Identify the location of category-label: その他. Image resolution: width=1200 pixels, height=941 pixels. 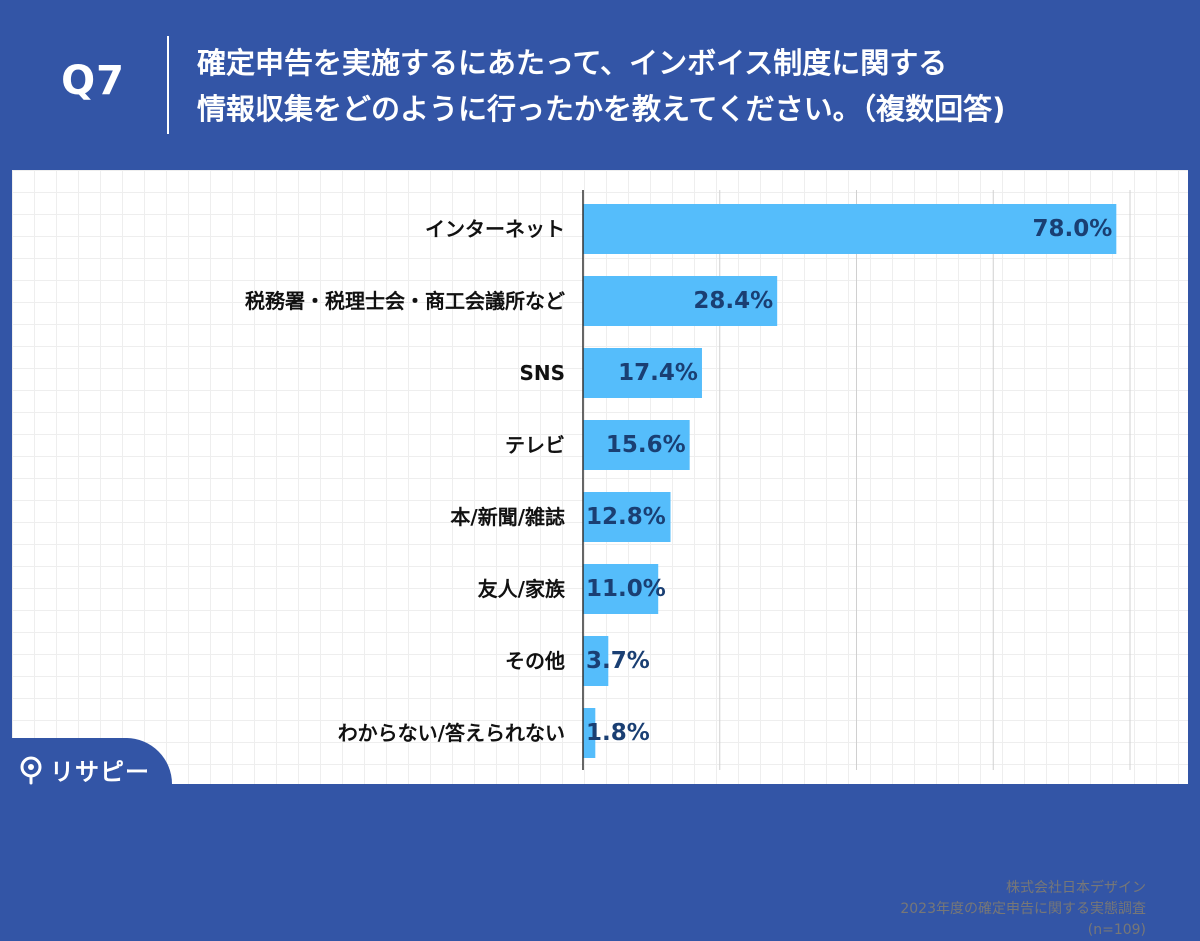
(535, 661).